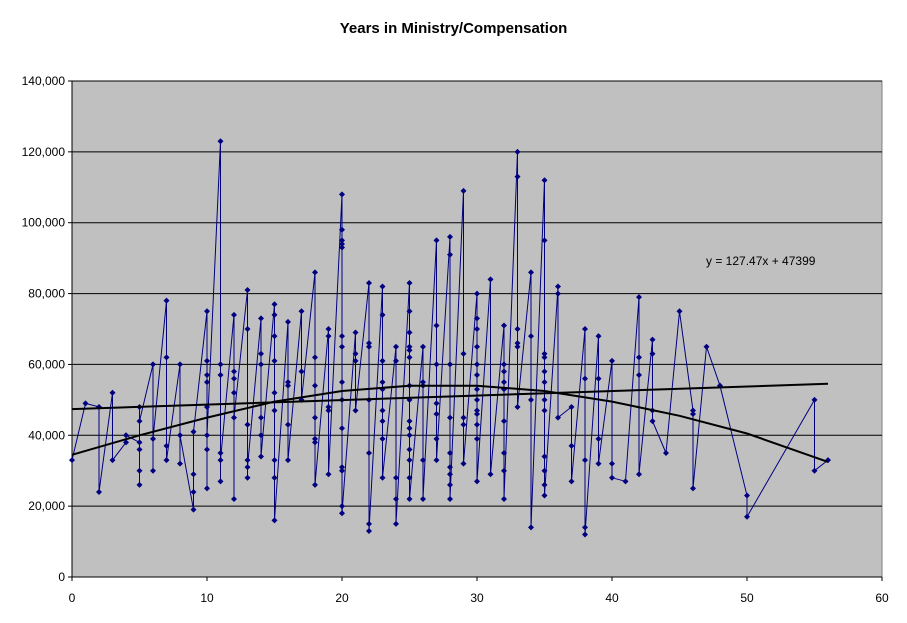 The width and height of the screenshot is (907, 623). What do you see at coordinates (44, 223) in the screenshot?
I see `y-tick-label: 100,000` at bounding box center [44, 223].